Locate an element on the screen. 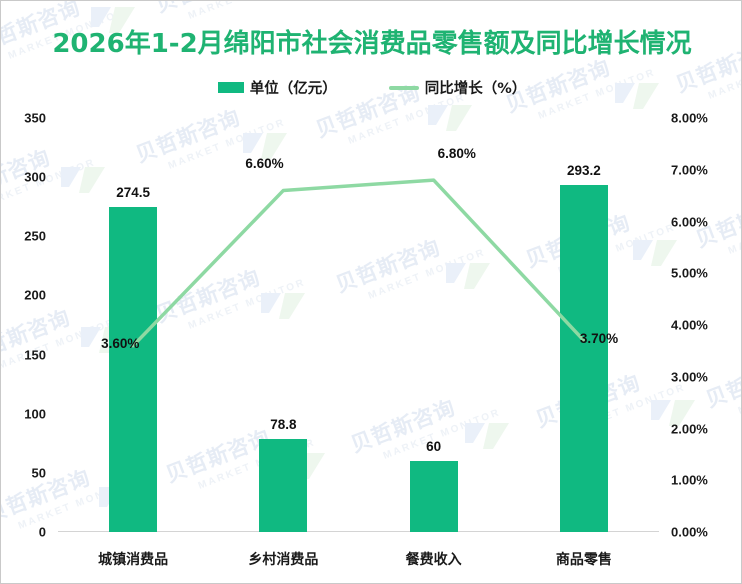  y-axis-right-tick: 0.00% is located at coordinates (689, 532).